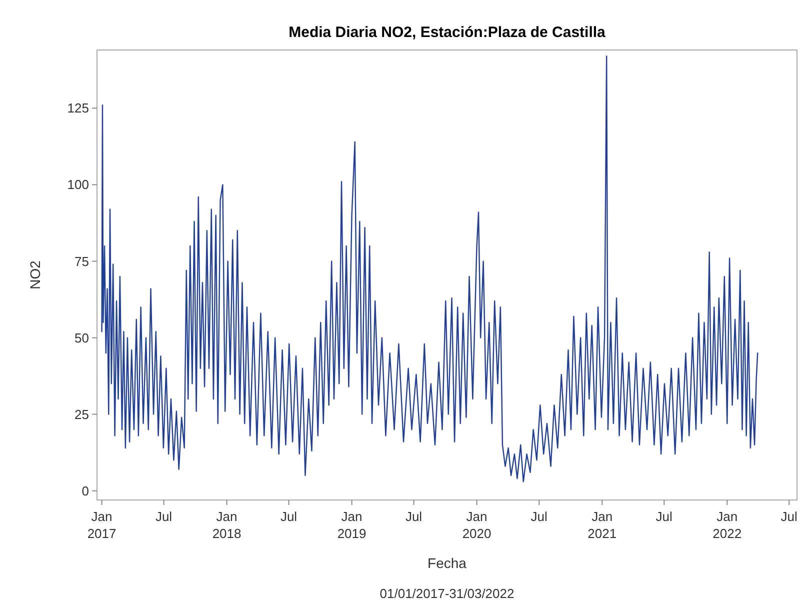 The width and height of the screenshot is (807, 610). What do you see at coordinates (78, 108) in the screenshot?
I see `y-tick-label: 125` at bounding box center [78, 108].